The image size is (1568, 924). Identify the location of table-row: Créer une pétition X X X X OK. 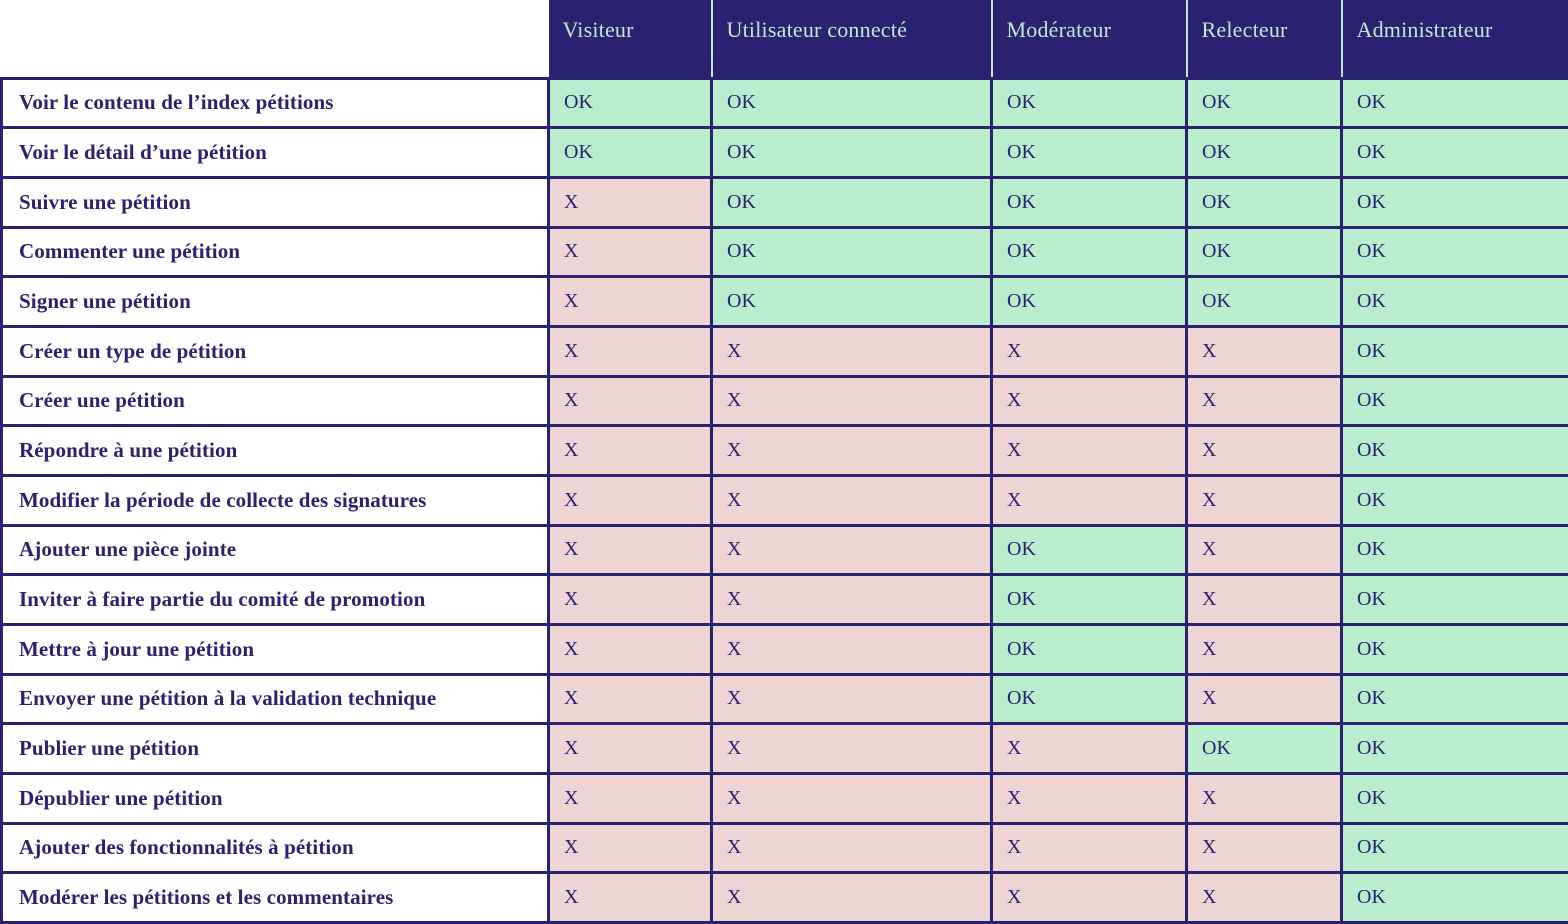
(784, 401).